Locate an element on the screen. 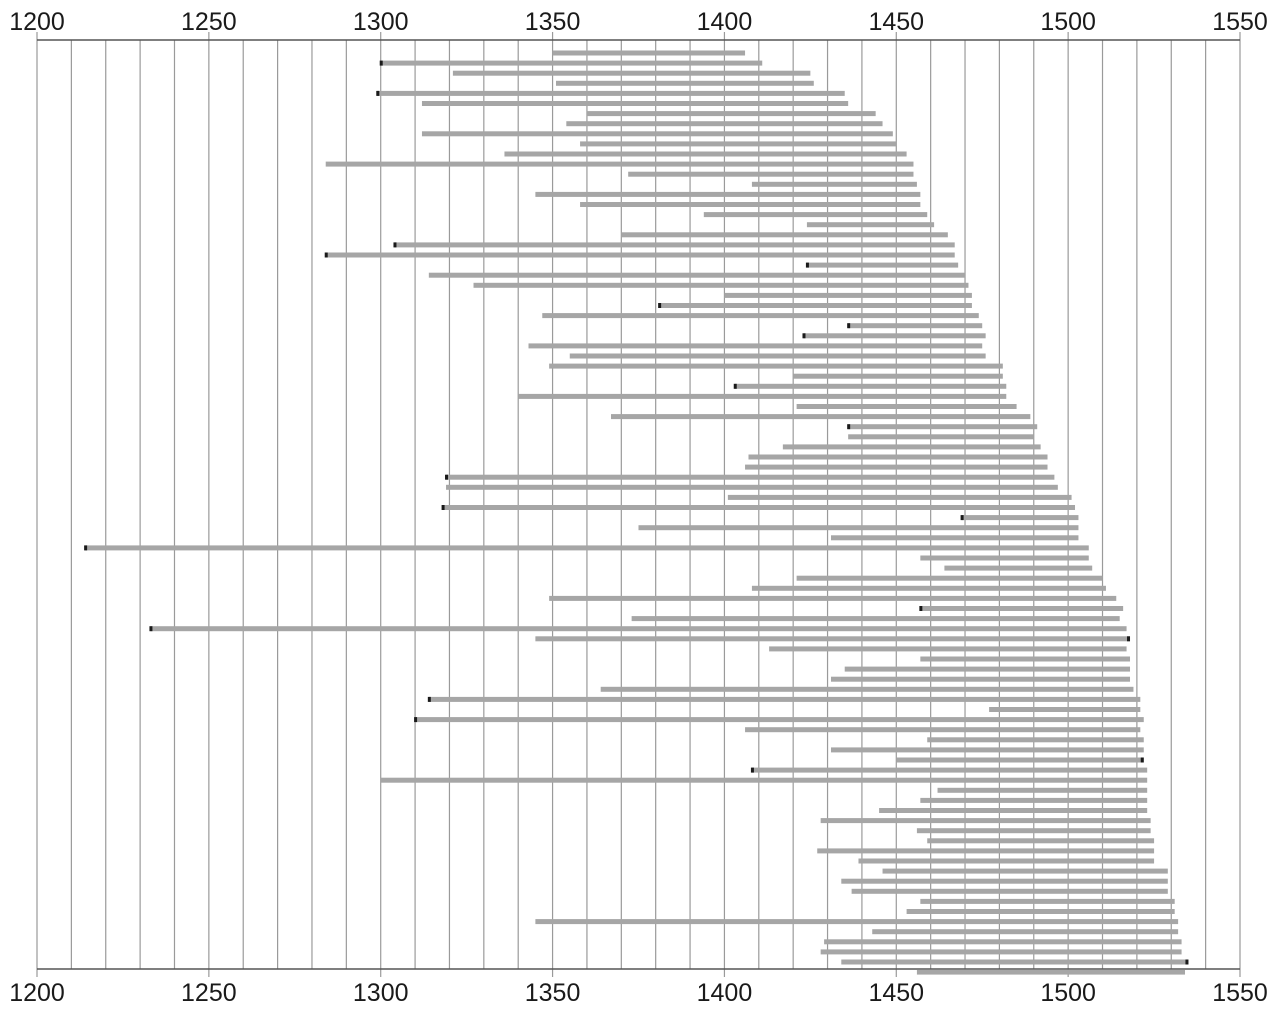 The width and height of the screenshot is (1272, 1009). top-tick-label: 1350 is located at coordinates (553, 22).